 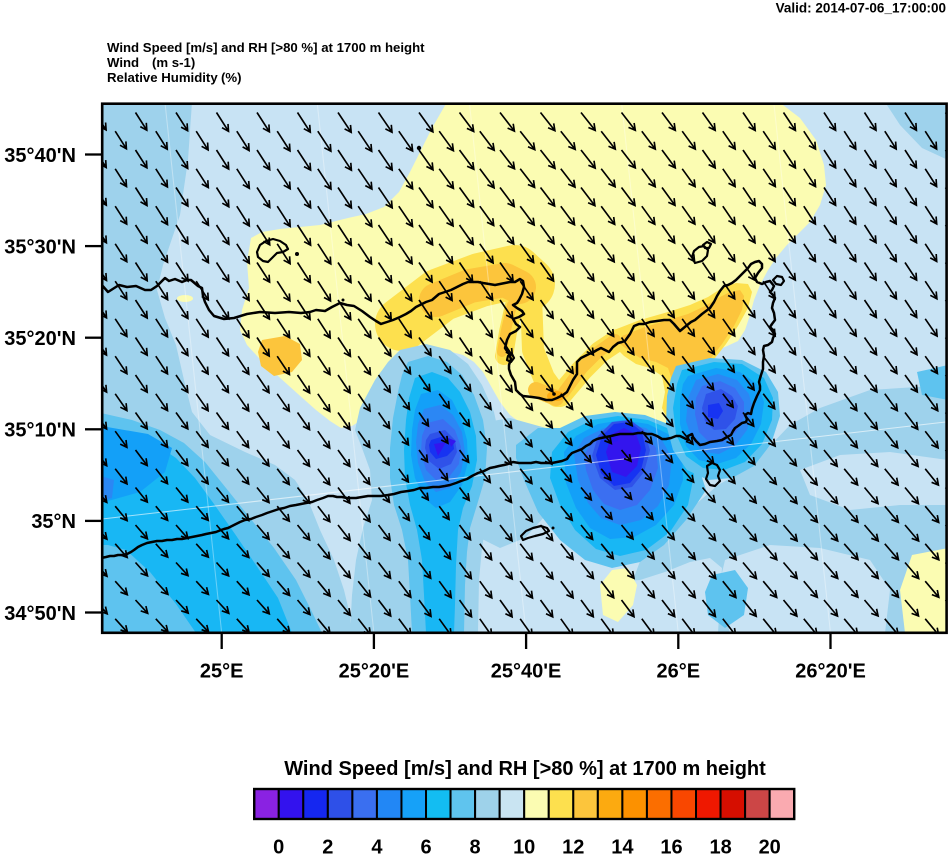 What do you see at coordinates (222, 672) in the screenshot?
I see `svg-text: 25°E` at bounding box center [222, 672].